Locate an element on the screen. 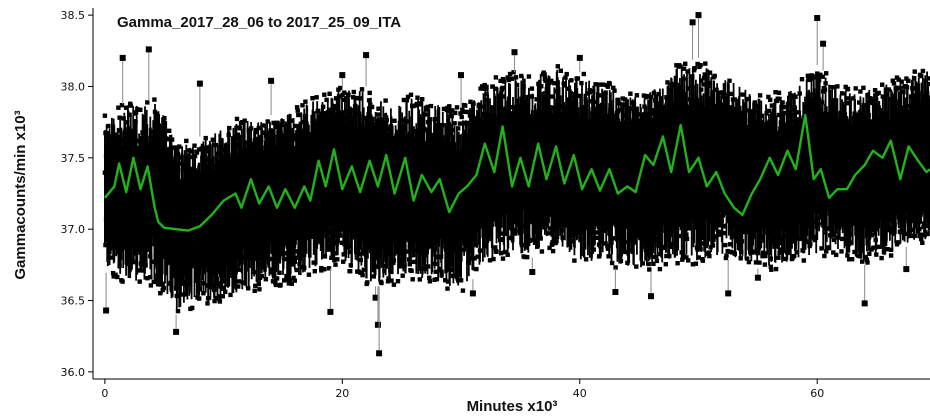 The width and height of the screenshot is (930, 417). outlier-point is located at coordinates (377, 324).